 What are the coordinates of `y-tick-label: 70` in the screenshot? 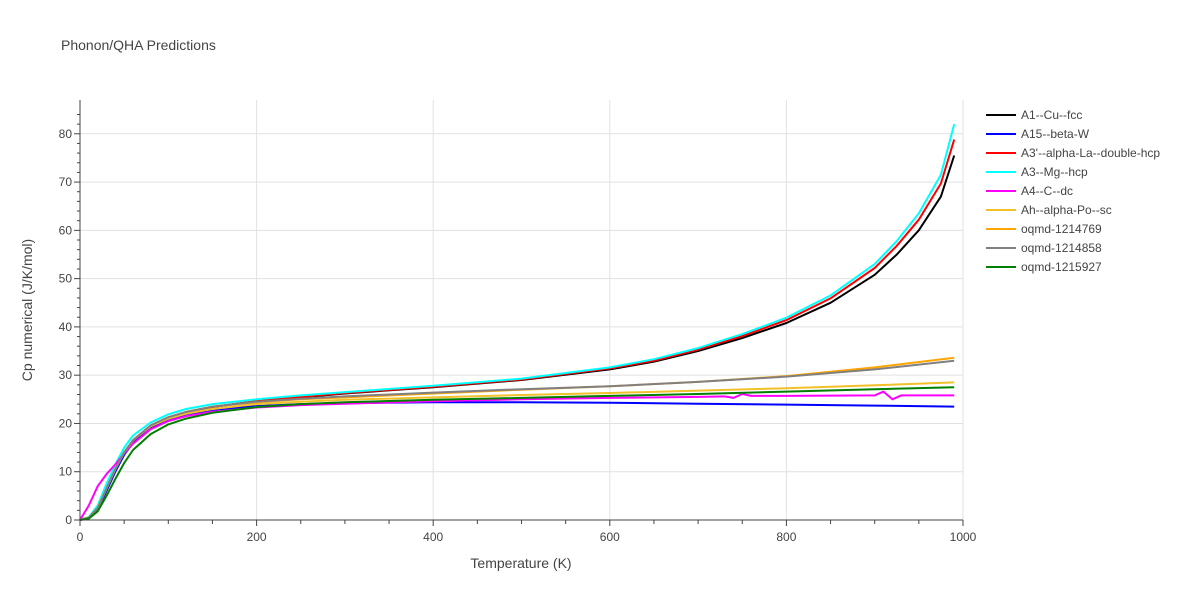 It's located at (66, 182).